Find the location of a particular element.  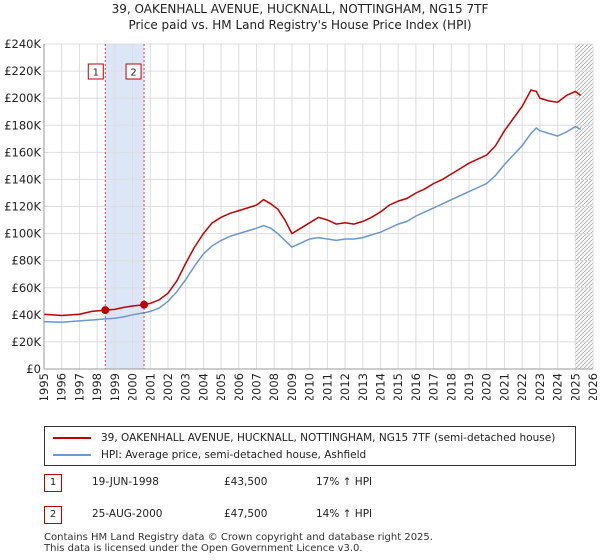

transaction-hpi-delta: 17% ↑ HPI is located at coordinates (344, 482).